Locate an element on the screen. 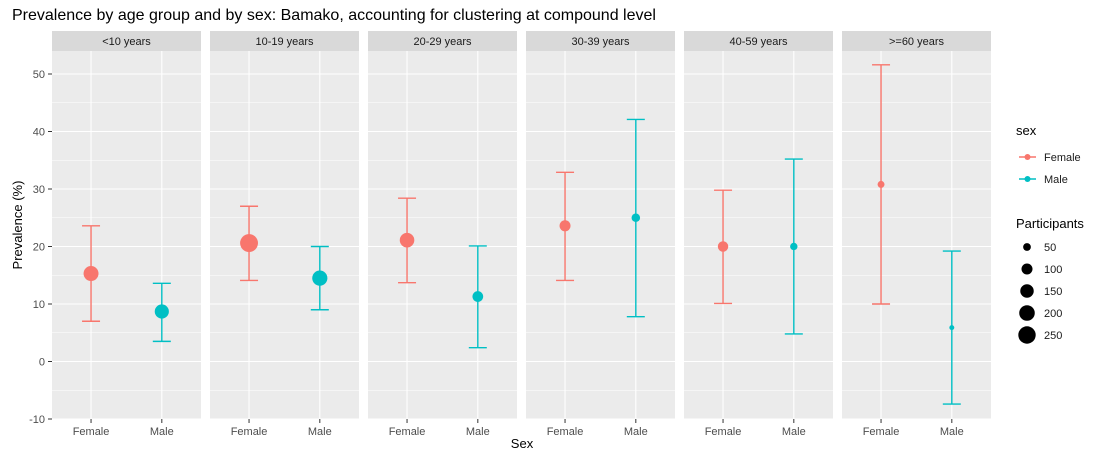 The height and width of the screenshot is (457, 1093). facet-strip-label: 30-39 years is located at coordinates (600, 42).